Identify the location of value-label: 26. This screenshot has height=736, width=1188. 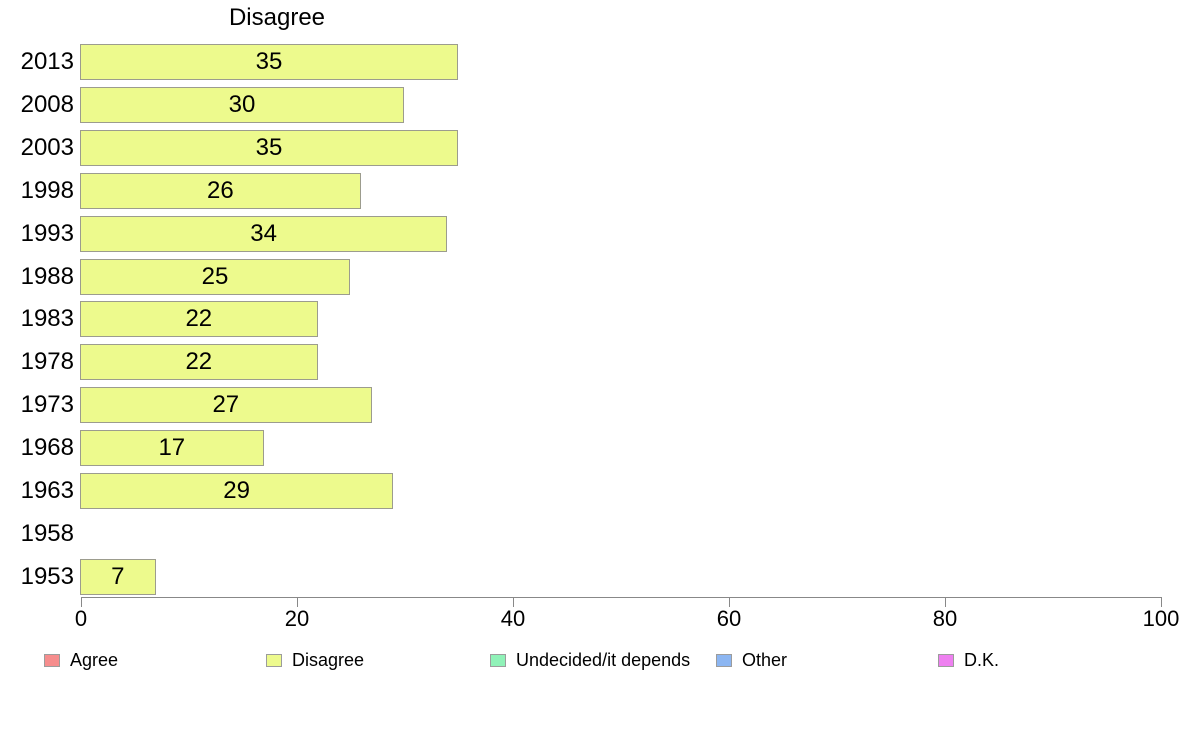
(220, 190).